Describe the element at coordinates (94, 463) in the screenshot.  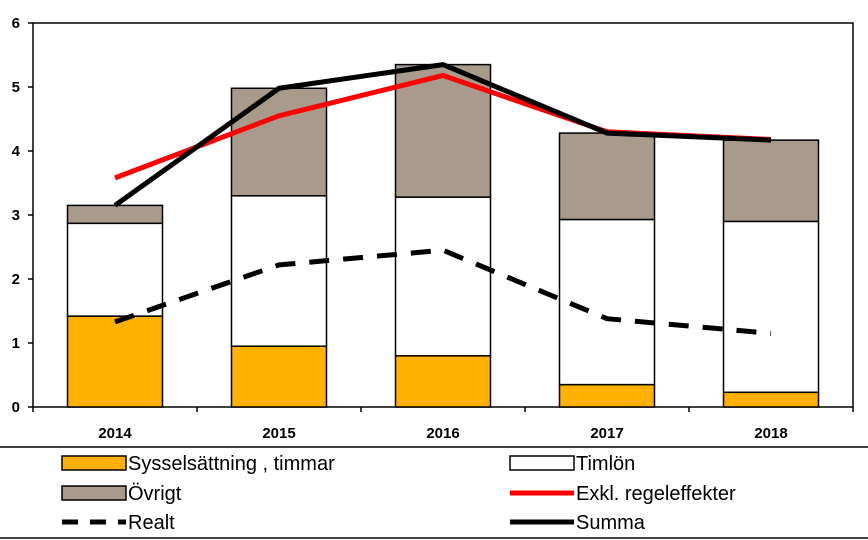
I see `legend-swatch-sysselsattning-timmar` at that location.